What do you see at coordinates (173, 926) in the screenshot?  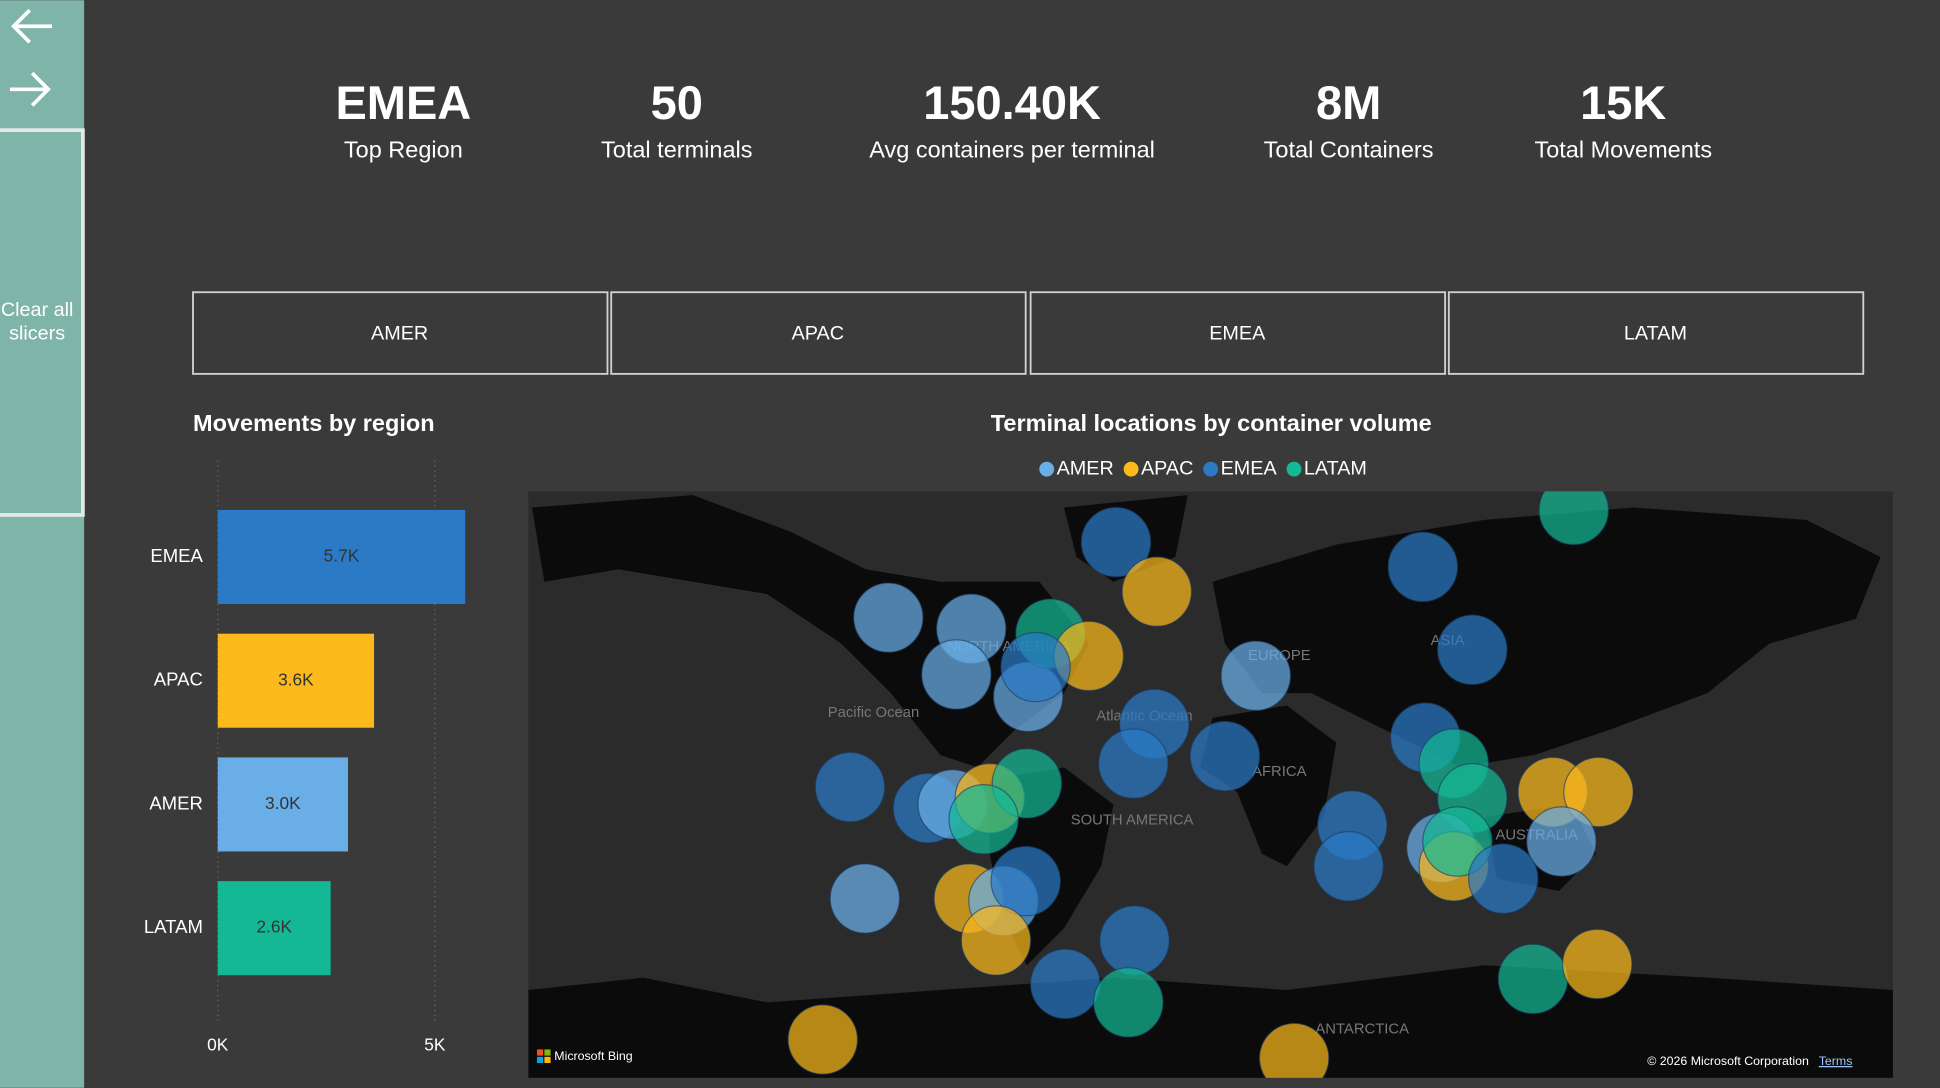 I see `y-tick-label: LATAM` at bounding box center [173, 926].